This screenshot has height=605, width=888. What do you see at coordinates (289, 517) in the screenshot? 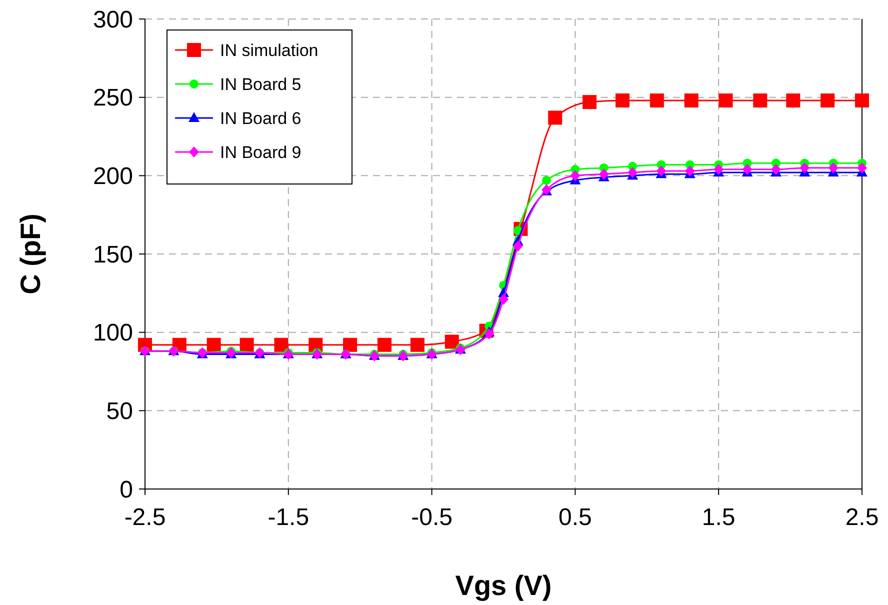
I see `x-tick-label: -1.5` at bounding box center [289, 517].